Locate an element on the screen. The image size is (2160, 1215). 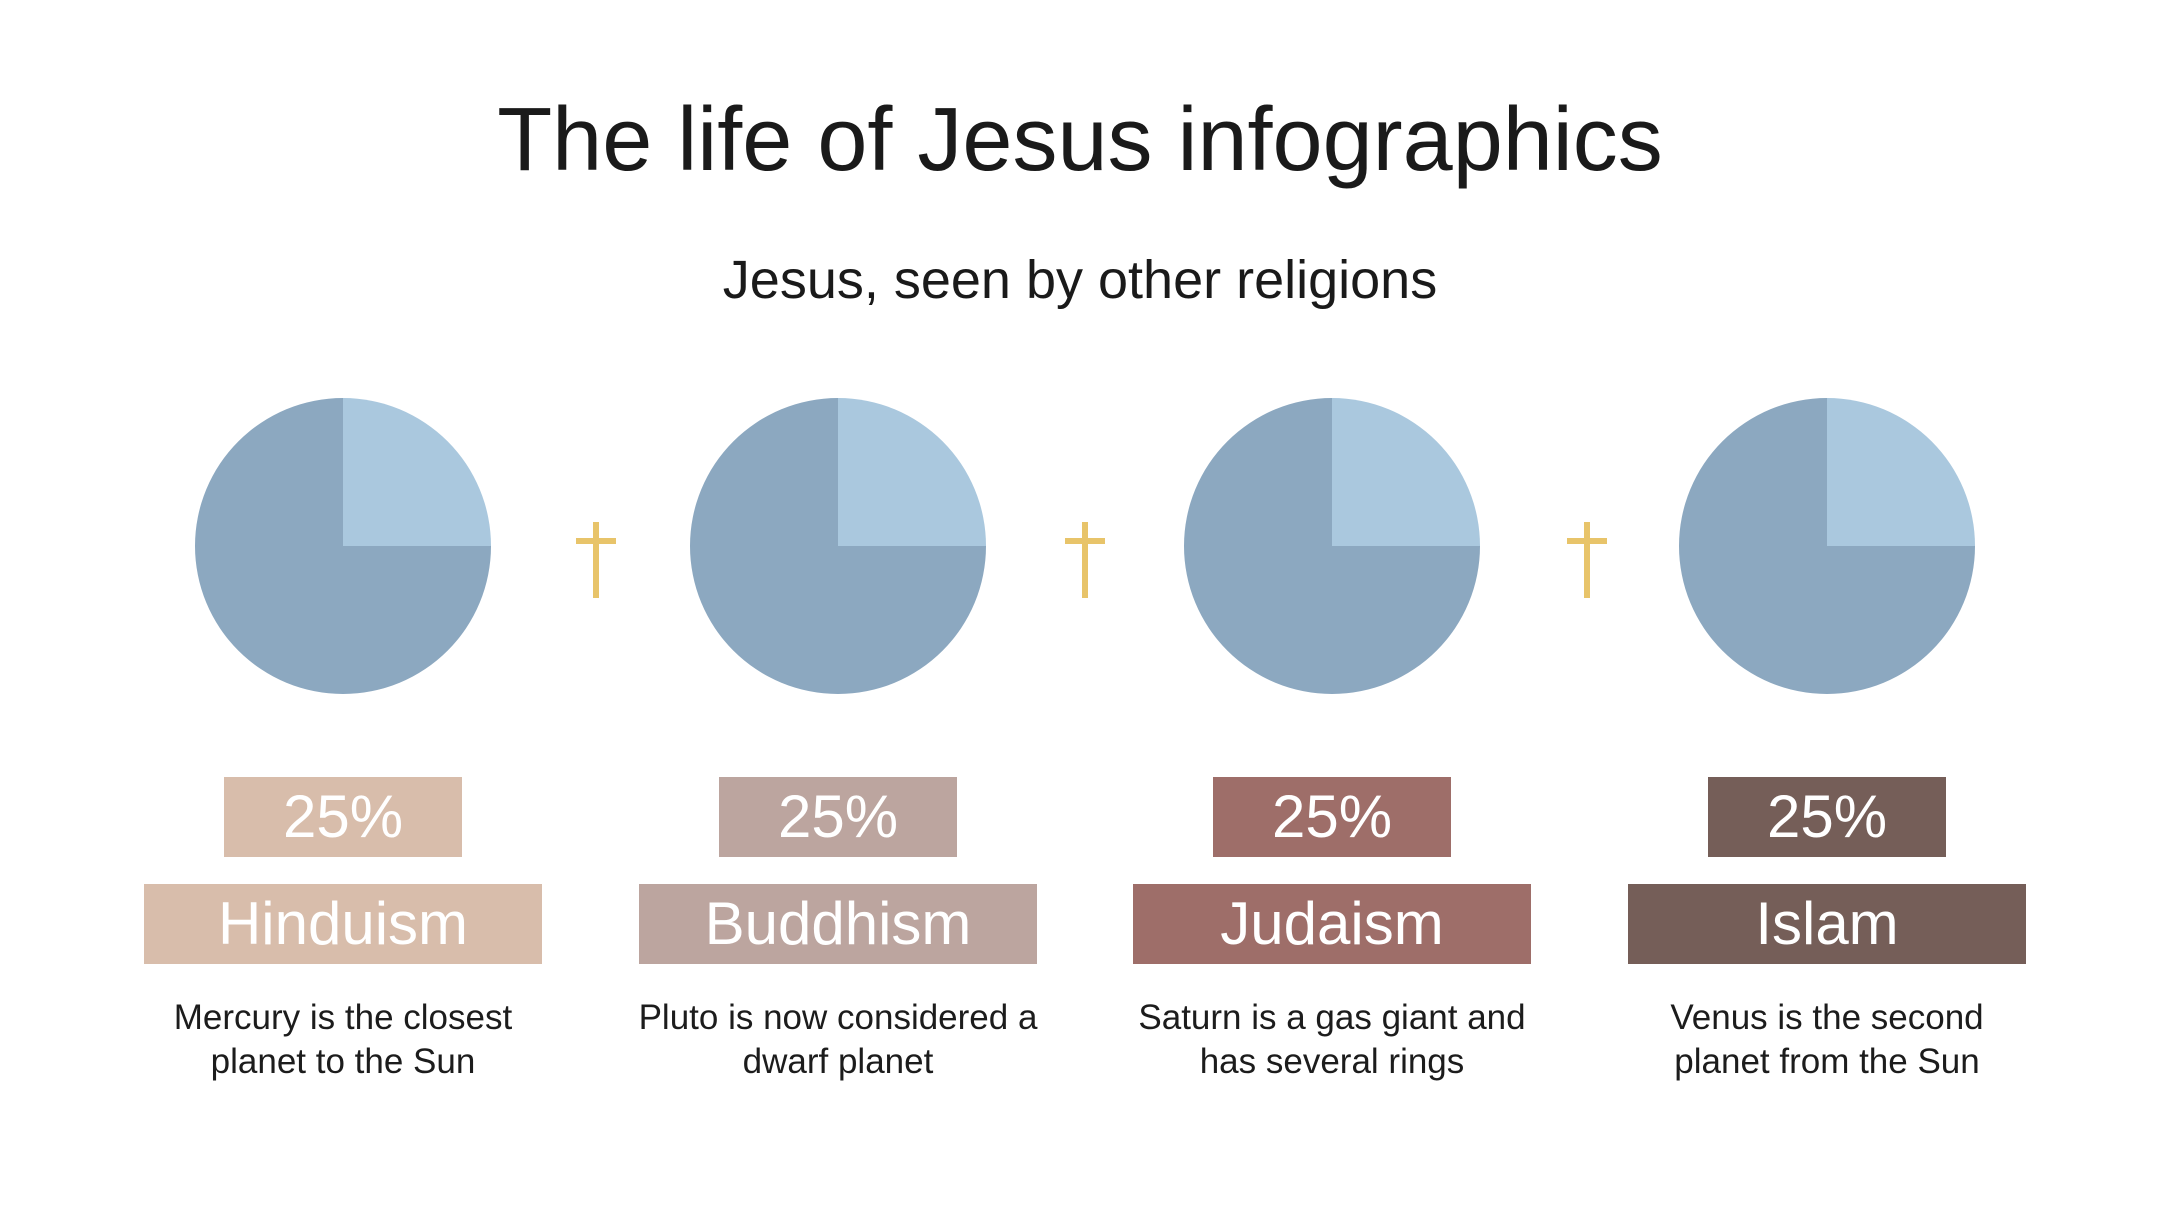
description-line: Pluto is now considered a is located at coordinates (838, 1017).